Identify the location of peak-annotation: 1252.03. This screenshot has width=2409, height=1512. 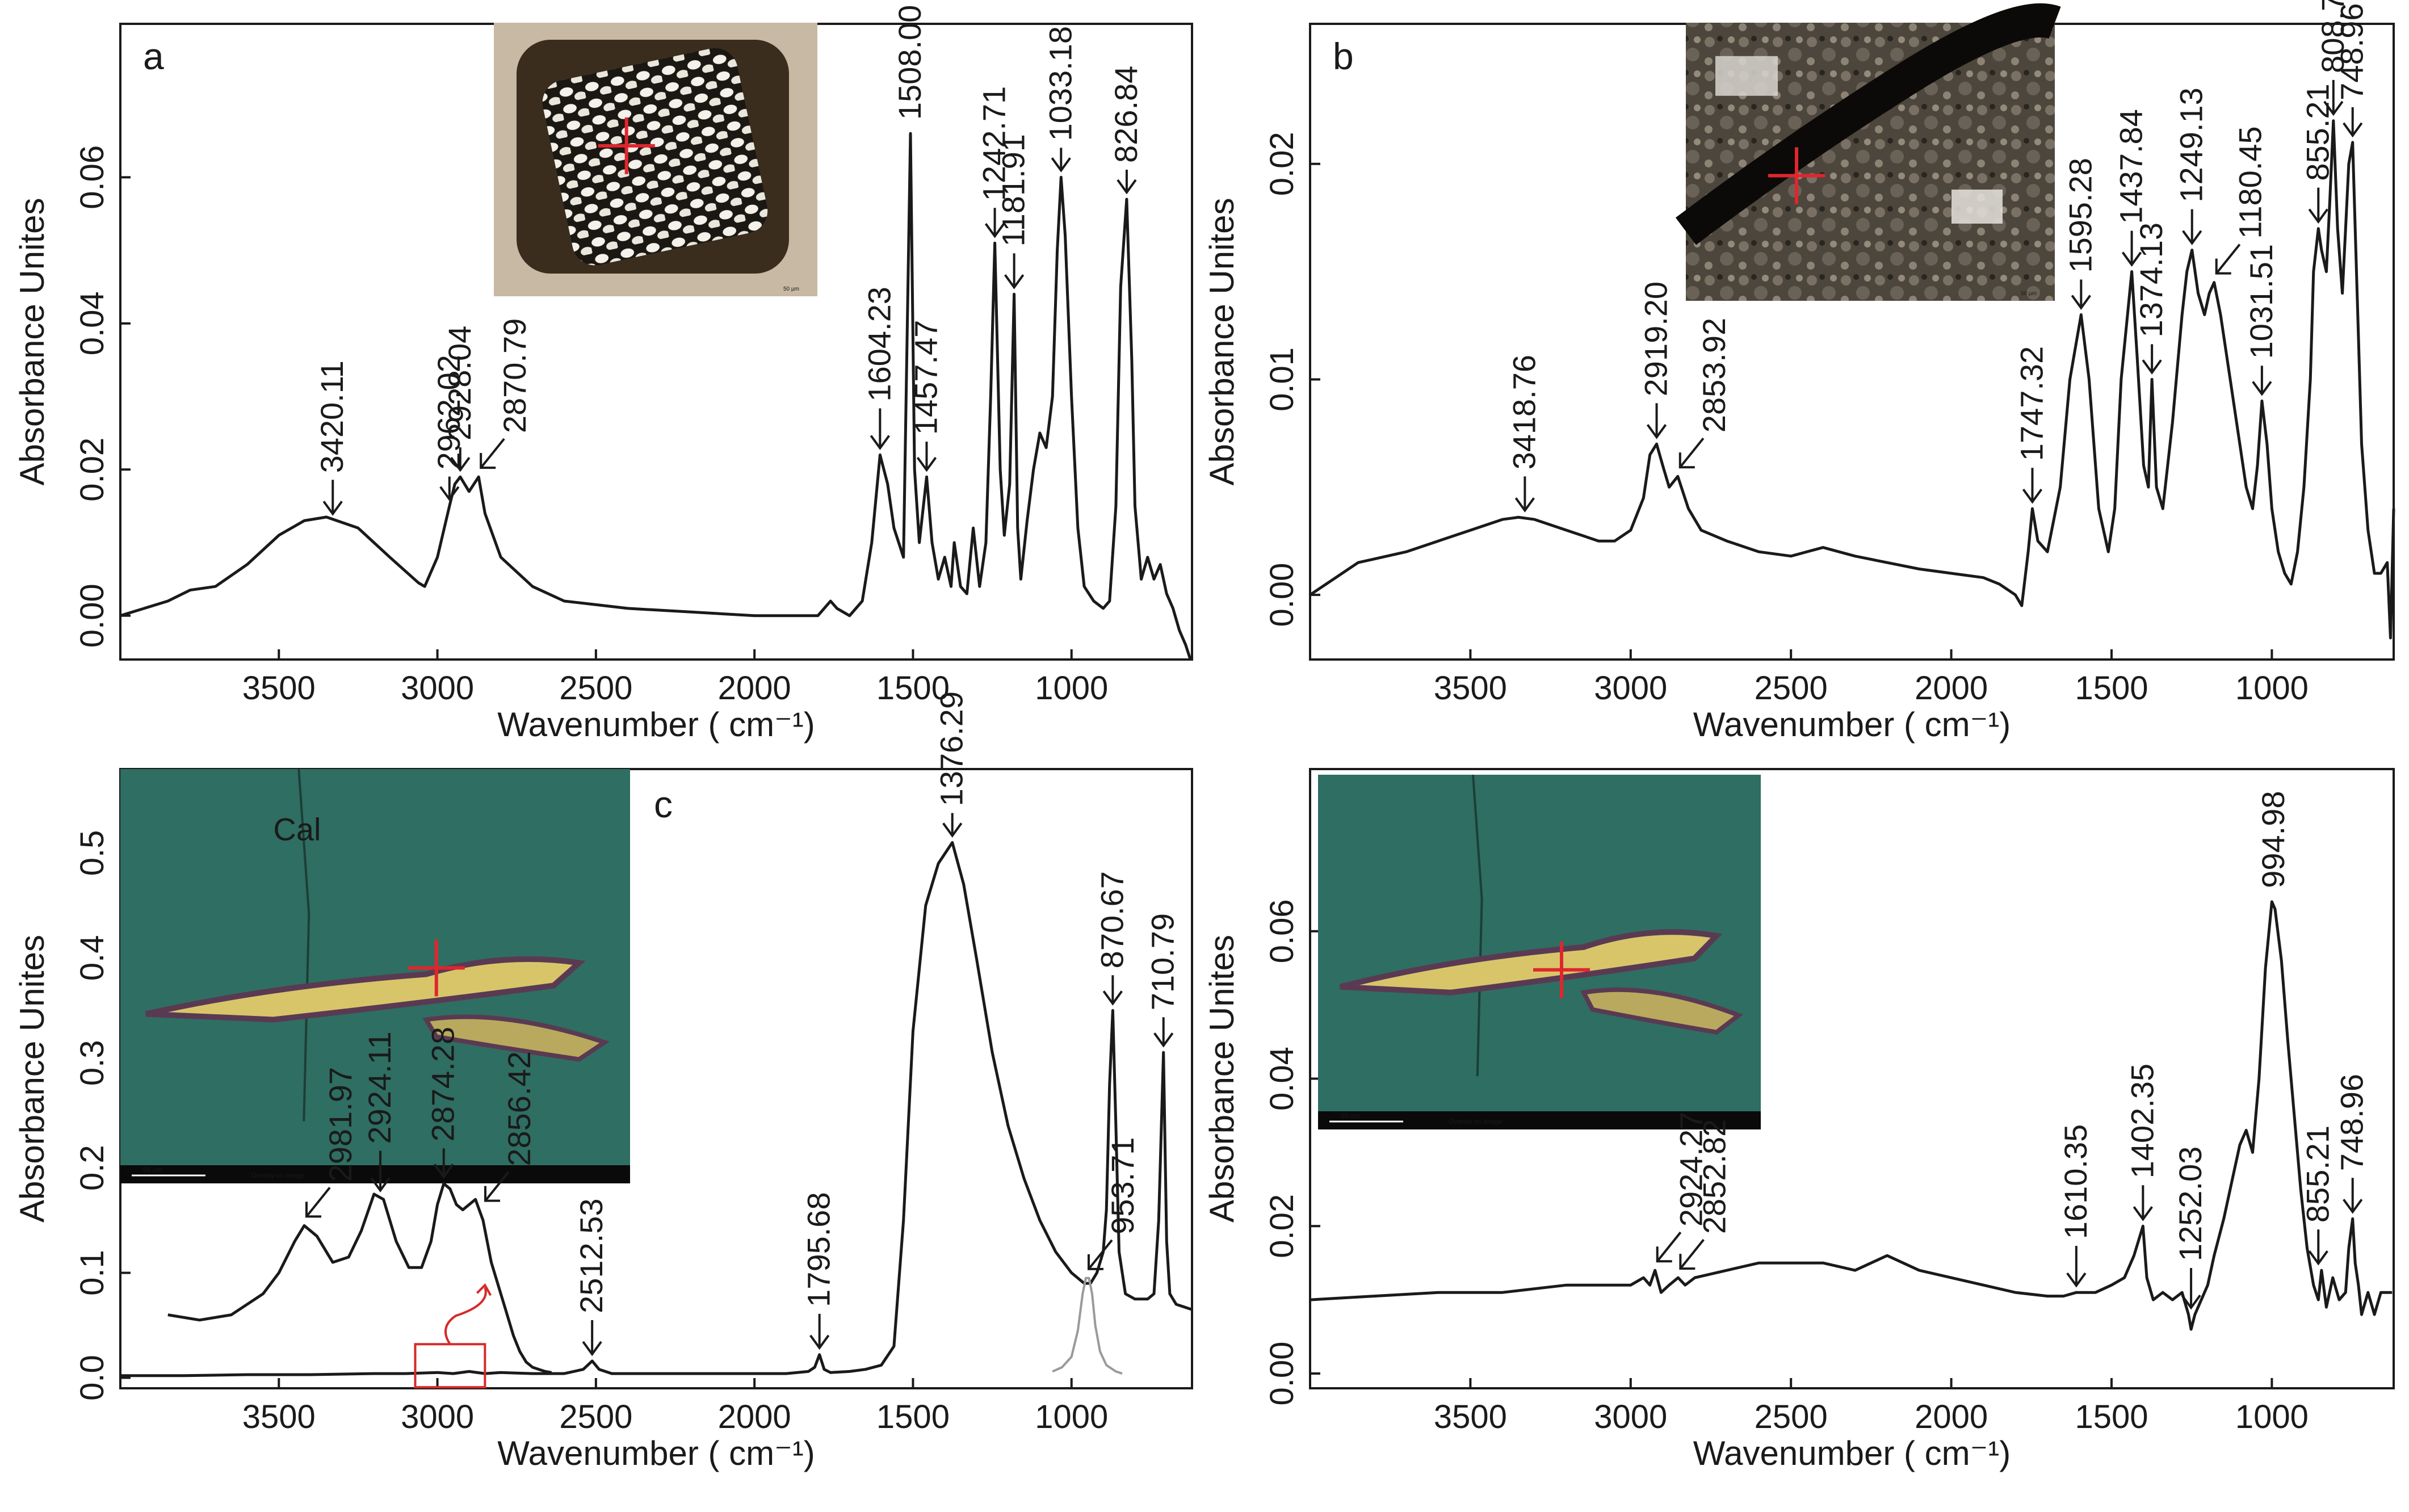
(2190, 1228).